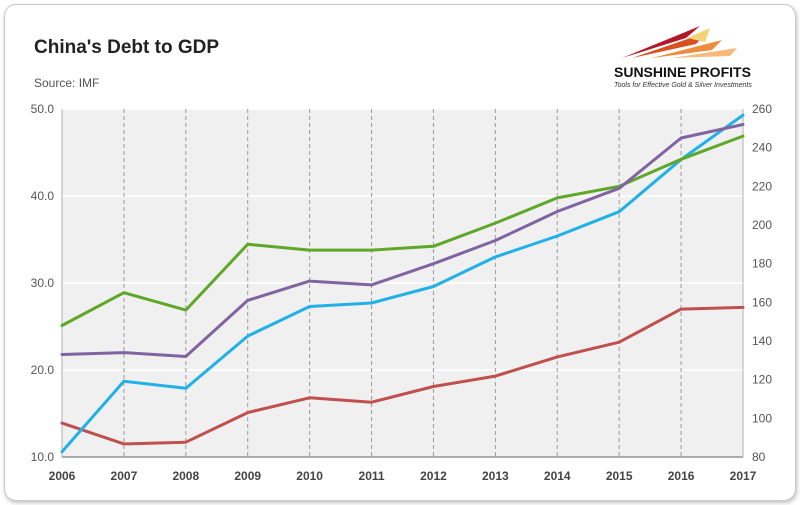  What do you see at coordinates (62, 476) in the screenshot?
I see `x-tick-label: 2006` at bounding box center [62, 476].